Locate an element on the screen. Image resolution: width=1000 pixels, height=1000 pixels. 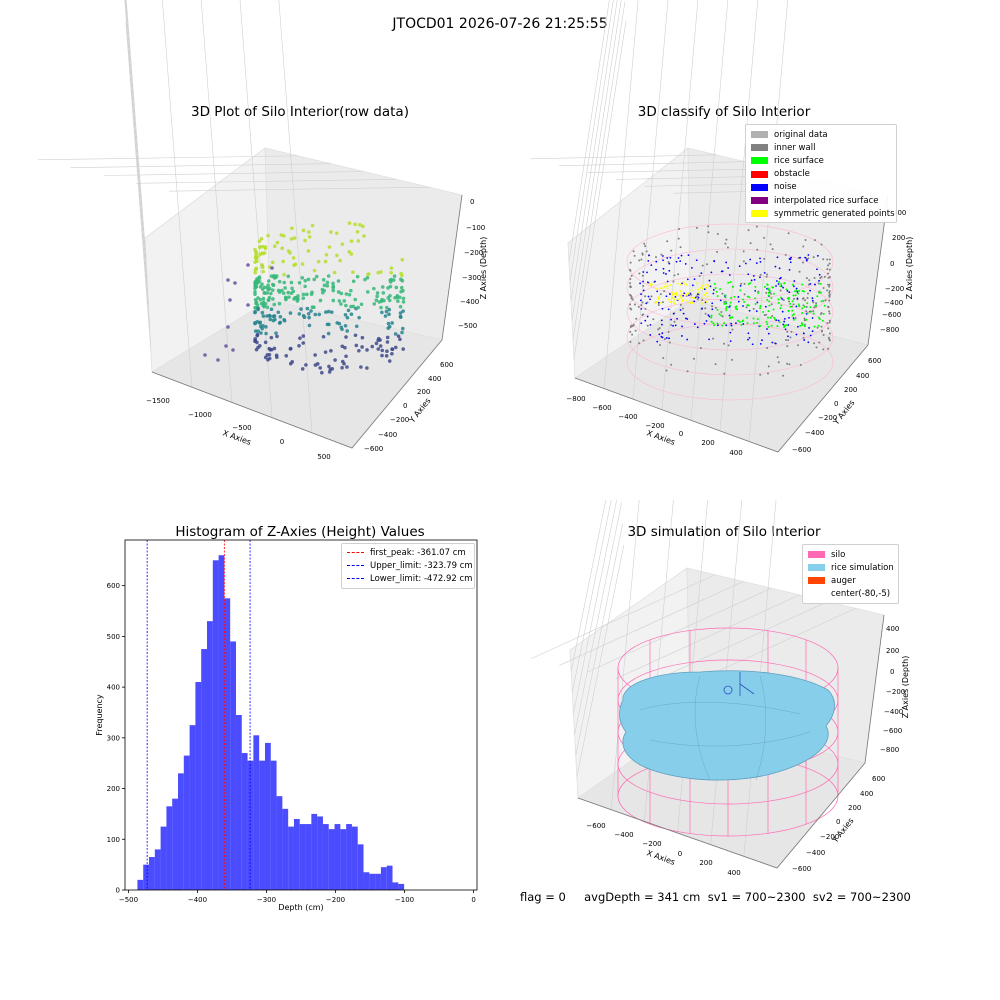
simulation-xticks: −600 −400 −200 0 200 400 is located at coordinates (663, 849).